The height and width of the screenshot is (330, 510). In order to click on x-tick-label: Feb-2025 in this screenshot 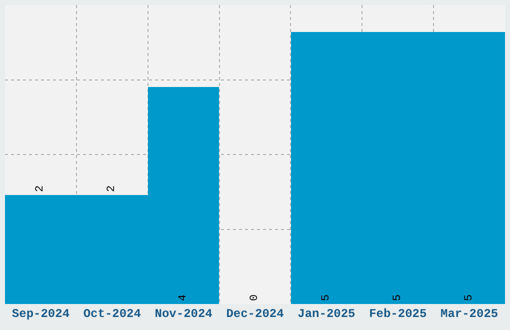, I will do `click(398, 314)`.